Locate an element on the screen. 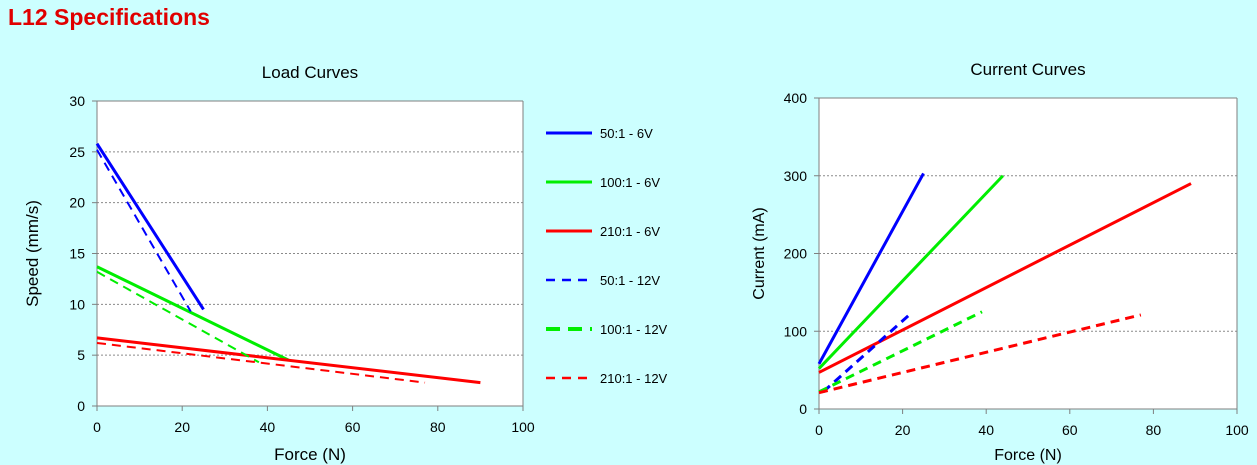 This screenshot has height=465, width=1257. legend-label-1: 50:1 - 6V is located at coordinates (626, 133).